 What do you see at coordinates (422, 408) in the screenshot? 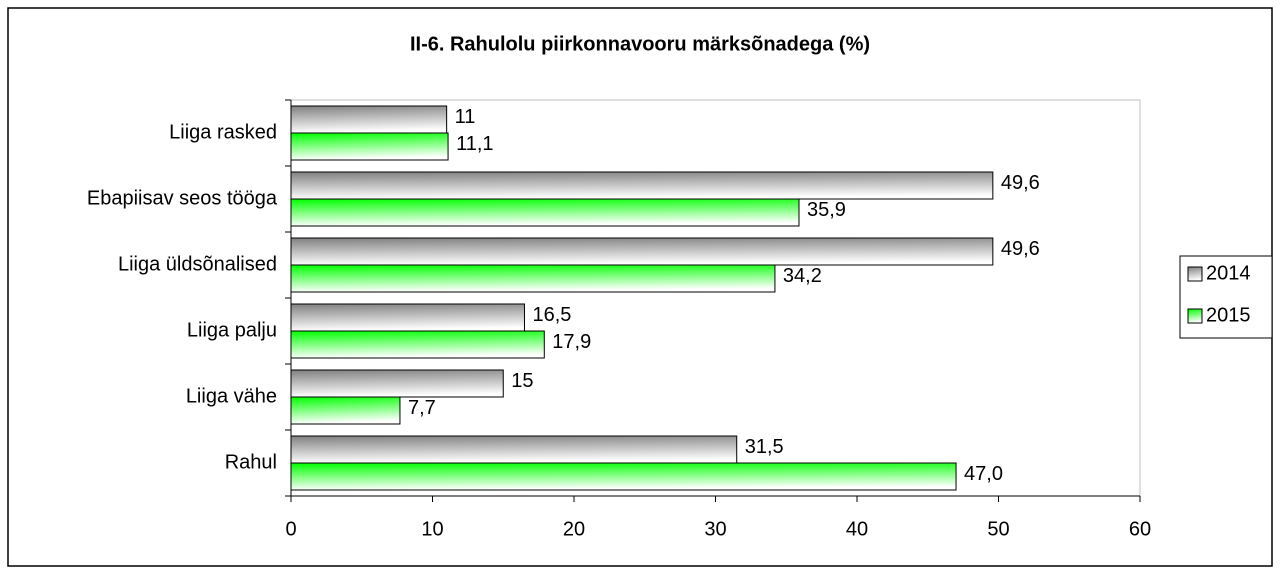
I see `value-label: 7,7` at bounding box center [422, 408].